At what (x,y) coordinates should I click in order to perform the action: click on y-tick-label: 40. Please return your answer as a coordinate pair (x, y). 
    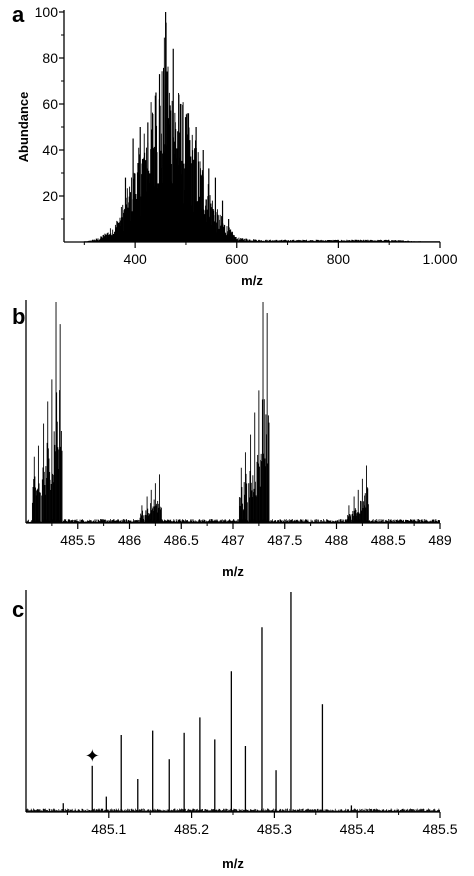
    Looking at the image, I should click on (50, 150).